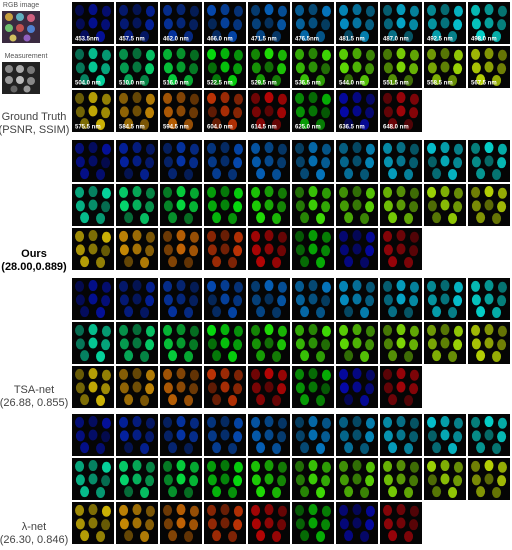  I want to click on wavelength-label: 522.5 nm, so click(220, 84).